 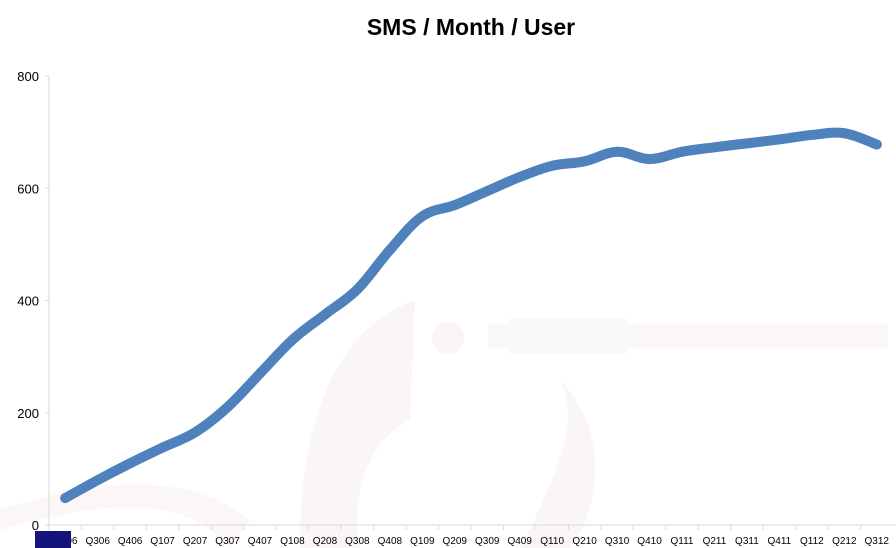 What do you see at coordinates (28, 413) in the screenshot?
I see `y-tick-label: 200` at bounding box center [28, 413].